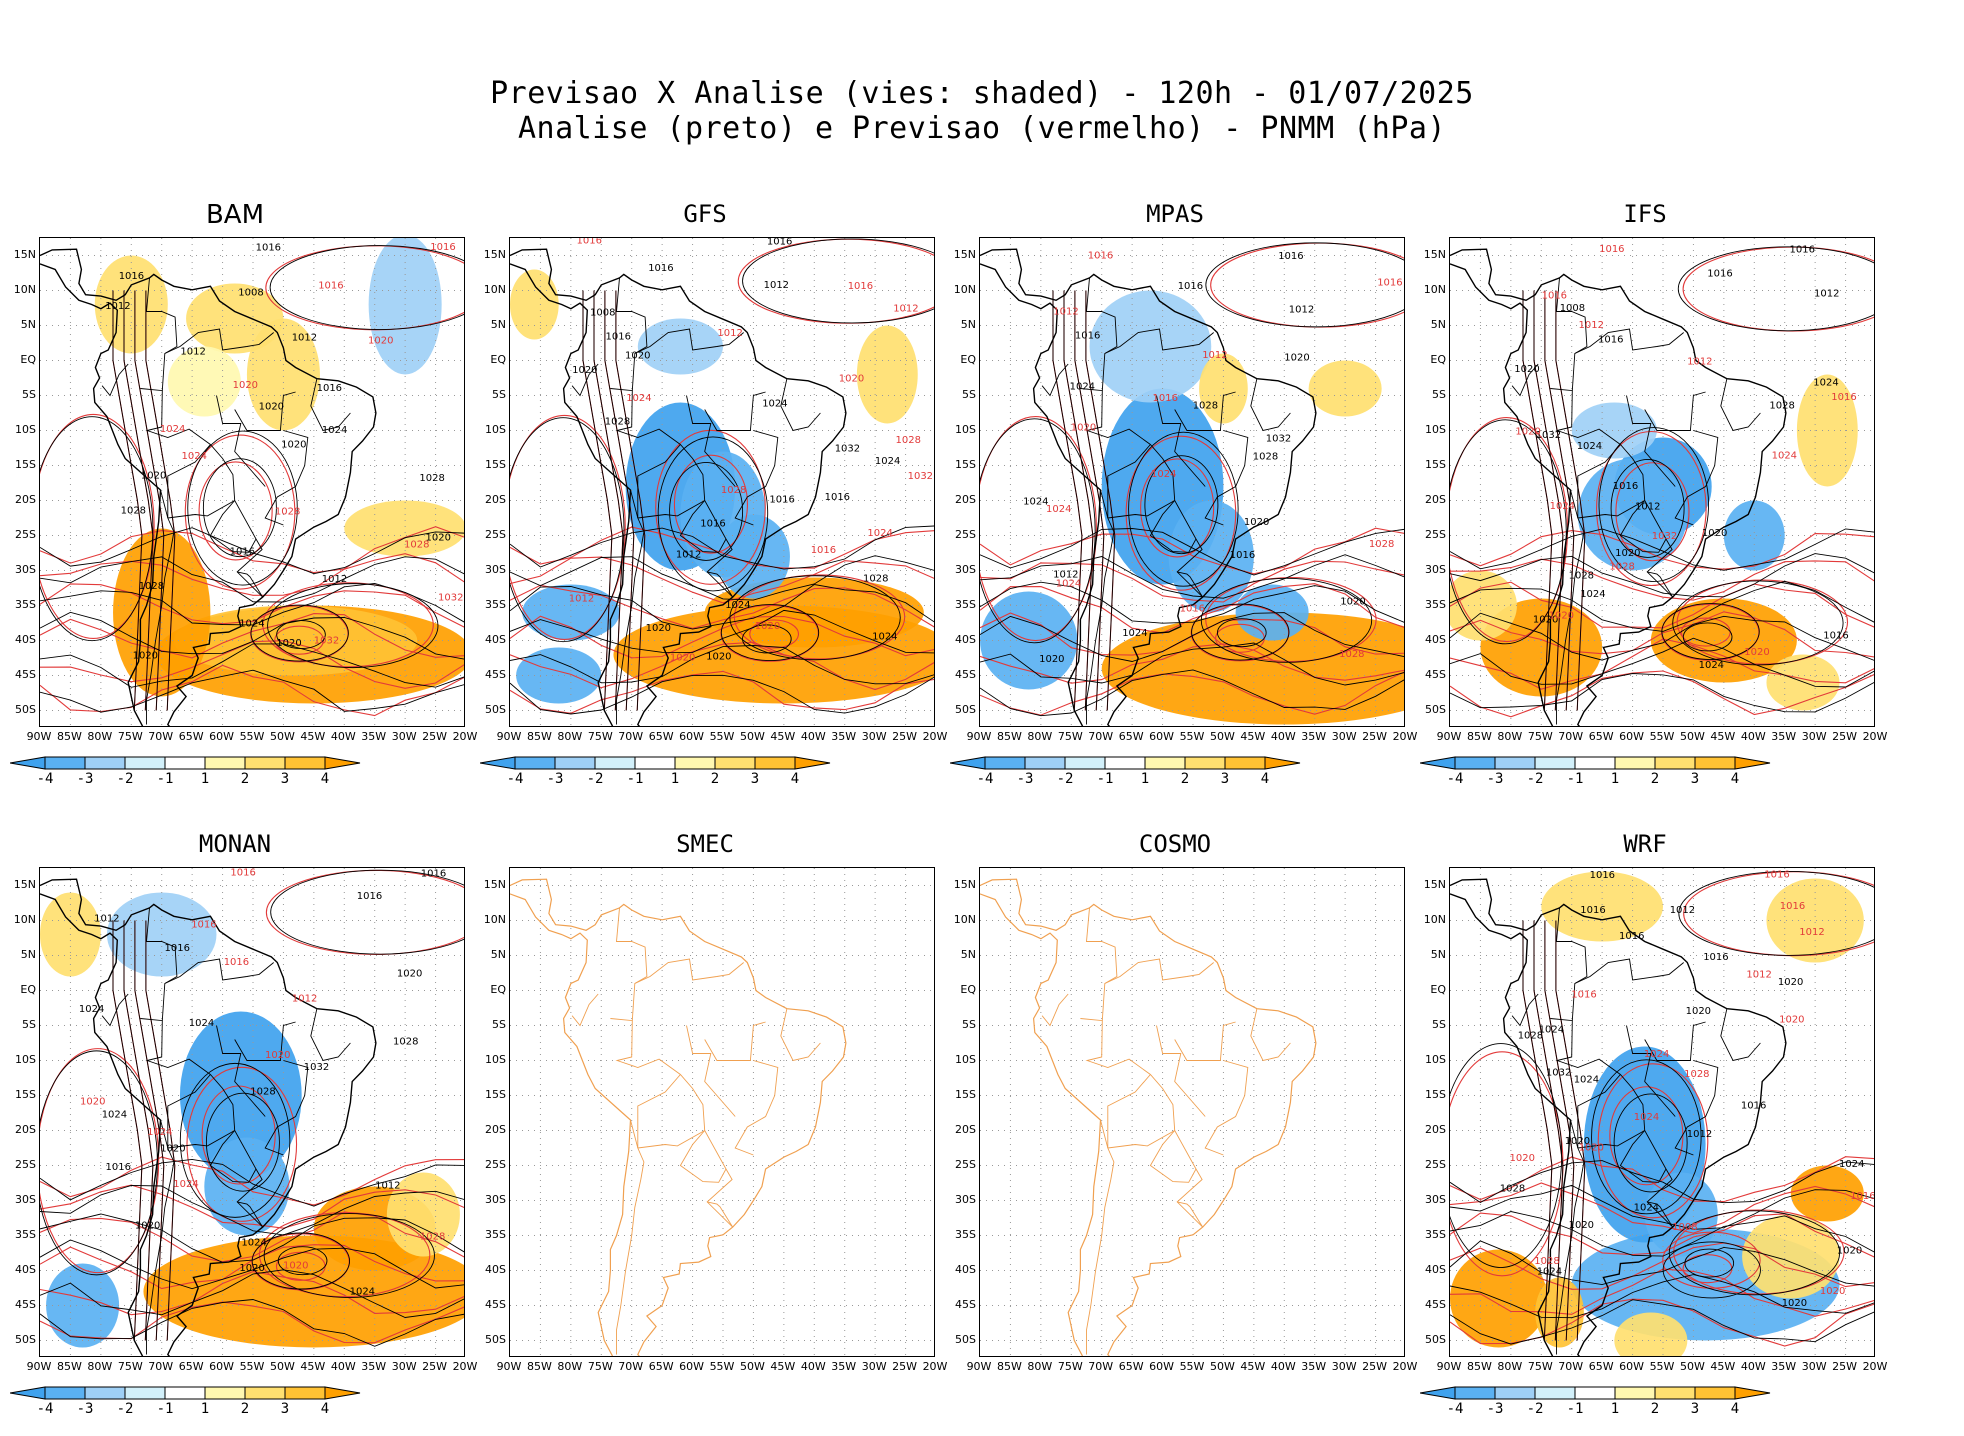  Describe the element at coordinates (1435, 569) in the screenshot. I see `lat-tick-label: 30S` at that location.